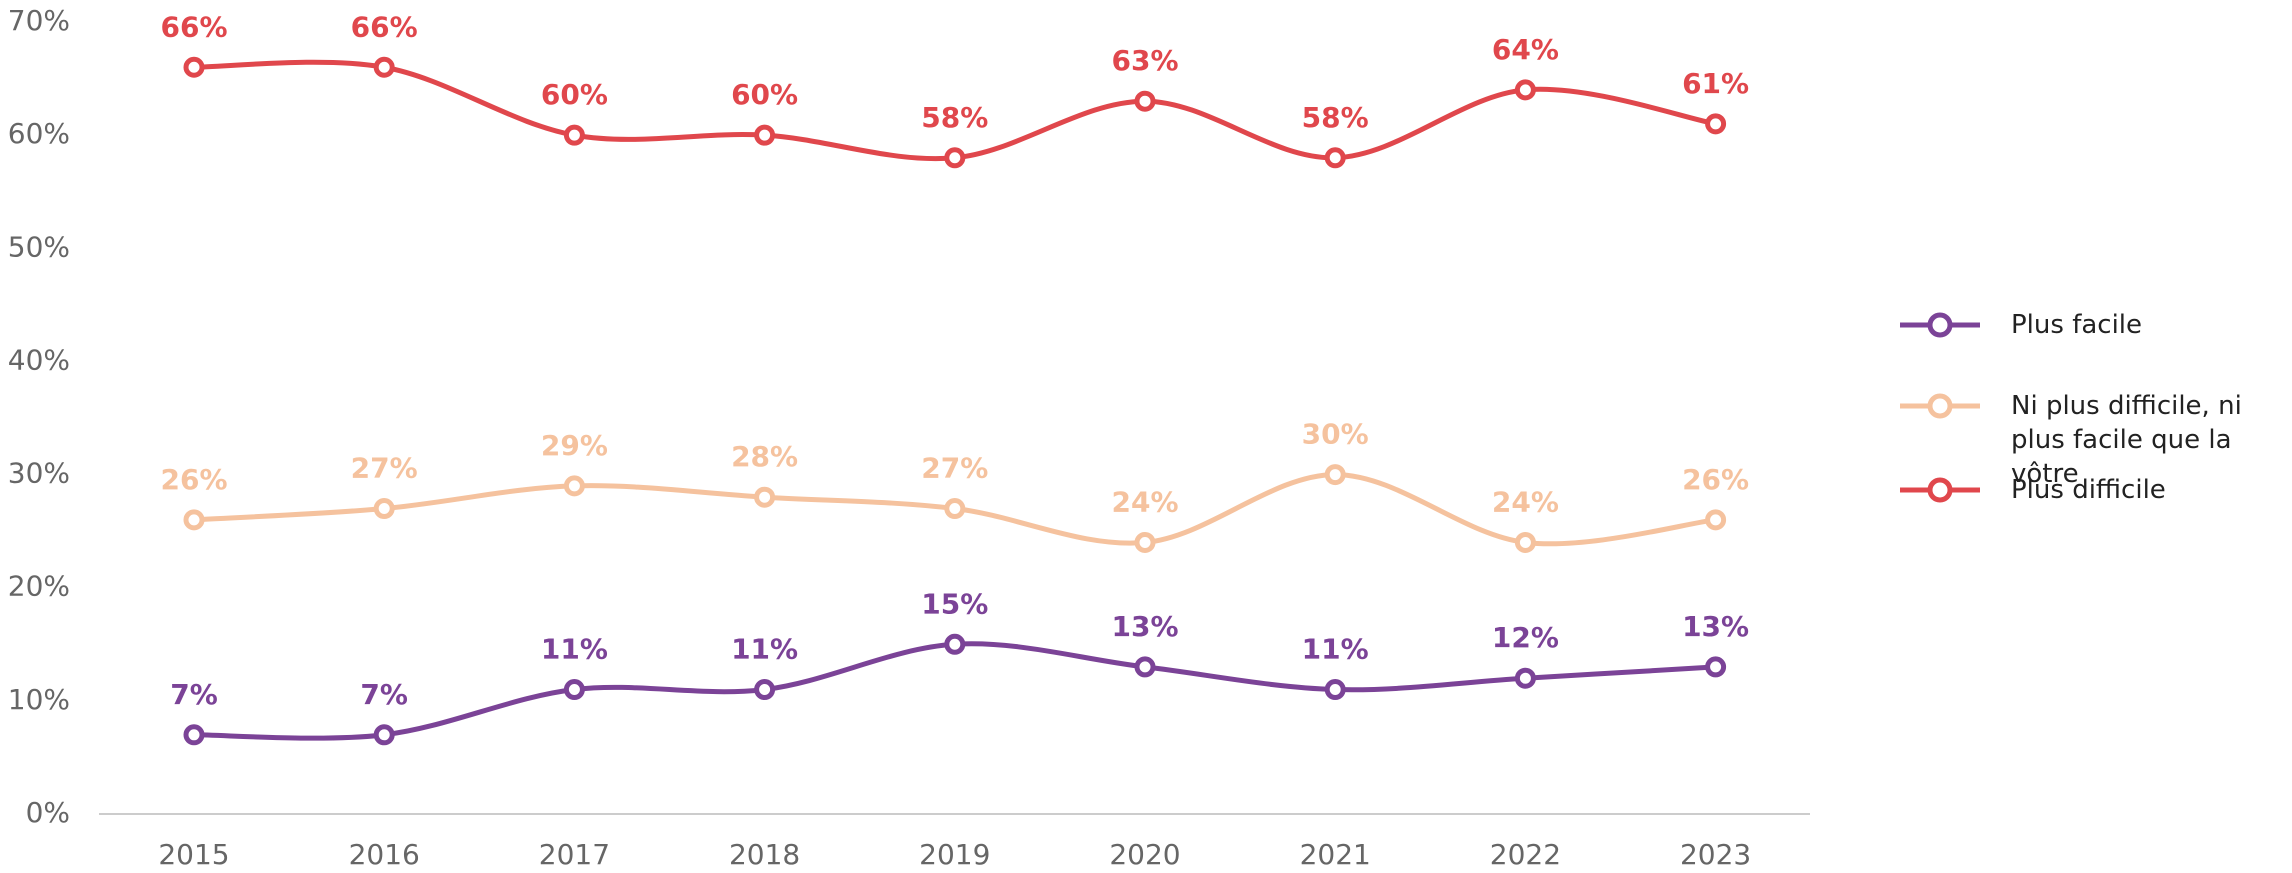 This screenshot has height=873, width=2292. I want to click on data-label: 12%, so click(1525, 637).